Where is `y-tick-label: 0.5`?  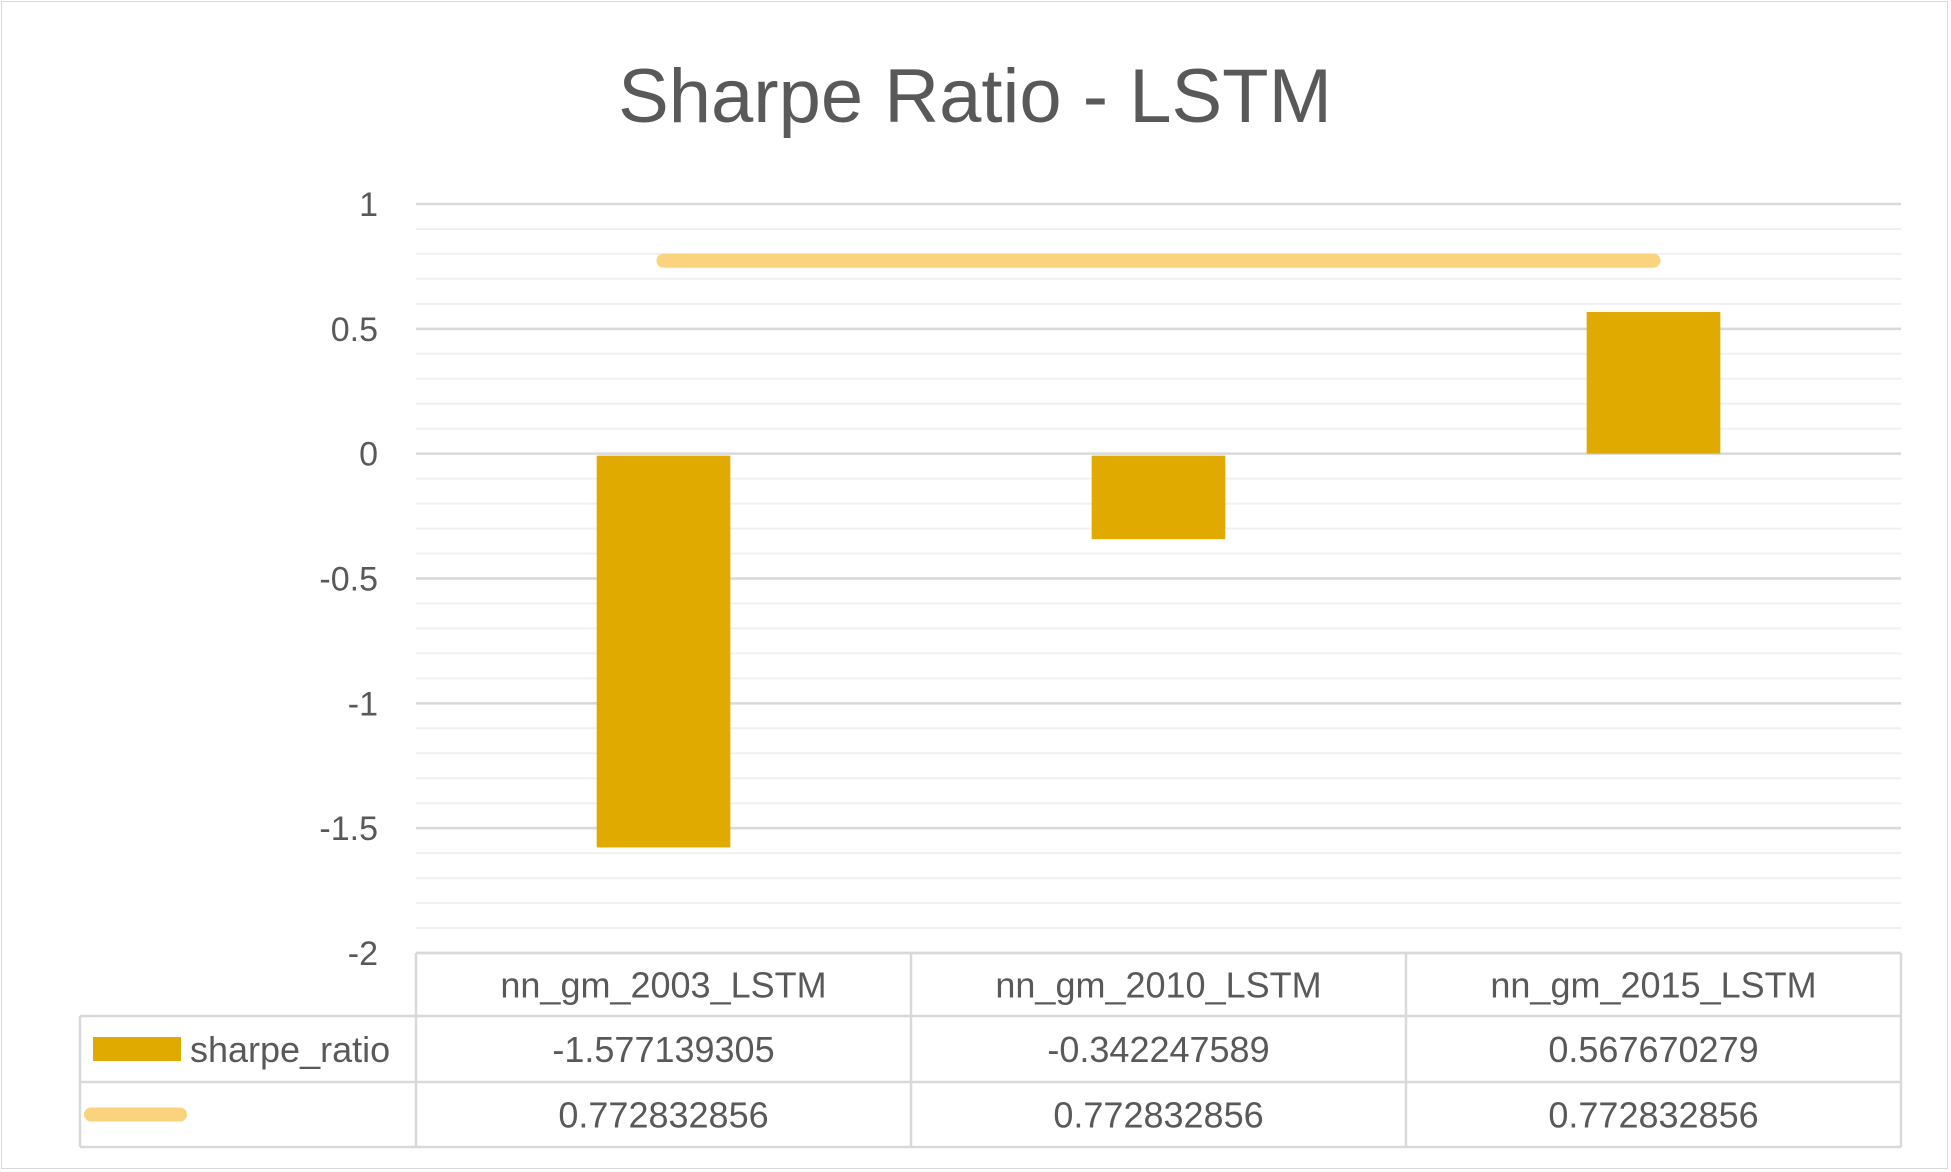 y-tick-label: 0.5 is located at coordinates (354, 330).